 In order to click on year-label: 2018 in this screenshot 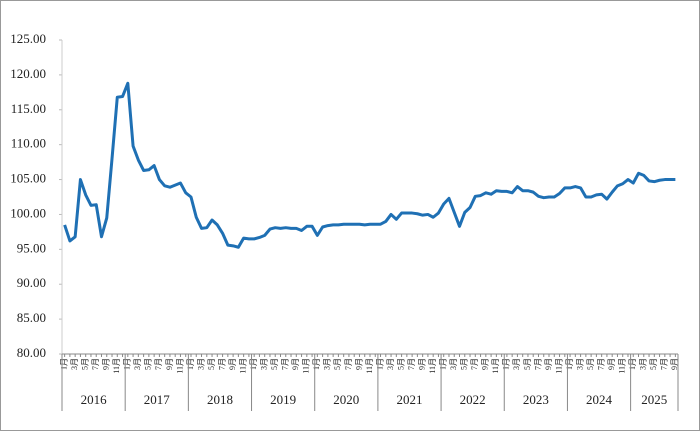, I will do `click(220, 399)`.